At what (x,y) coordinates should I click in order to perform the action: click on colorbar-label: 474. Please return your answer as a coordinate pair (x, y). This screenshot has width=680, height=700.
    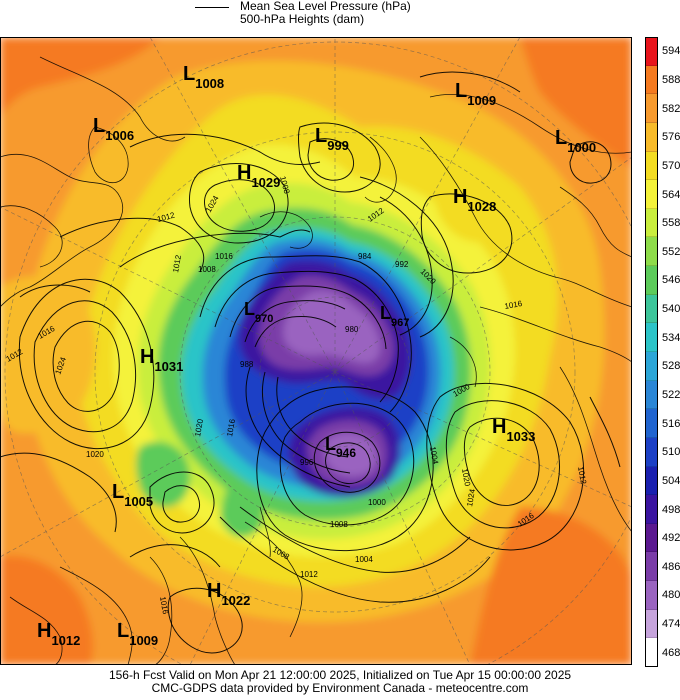
    Looking at the image, I should click on (671, 624).